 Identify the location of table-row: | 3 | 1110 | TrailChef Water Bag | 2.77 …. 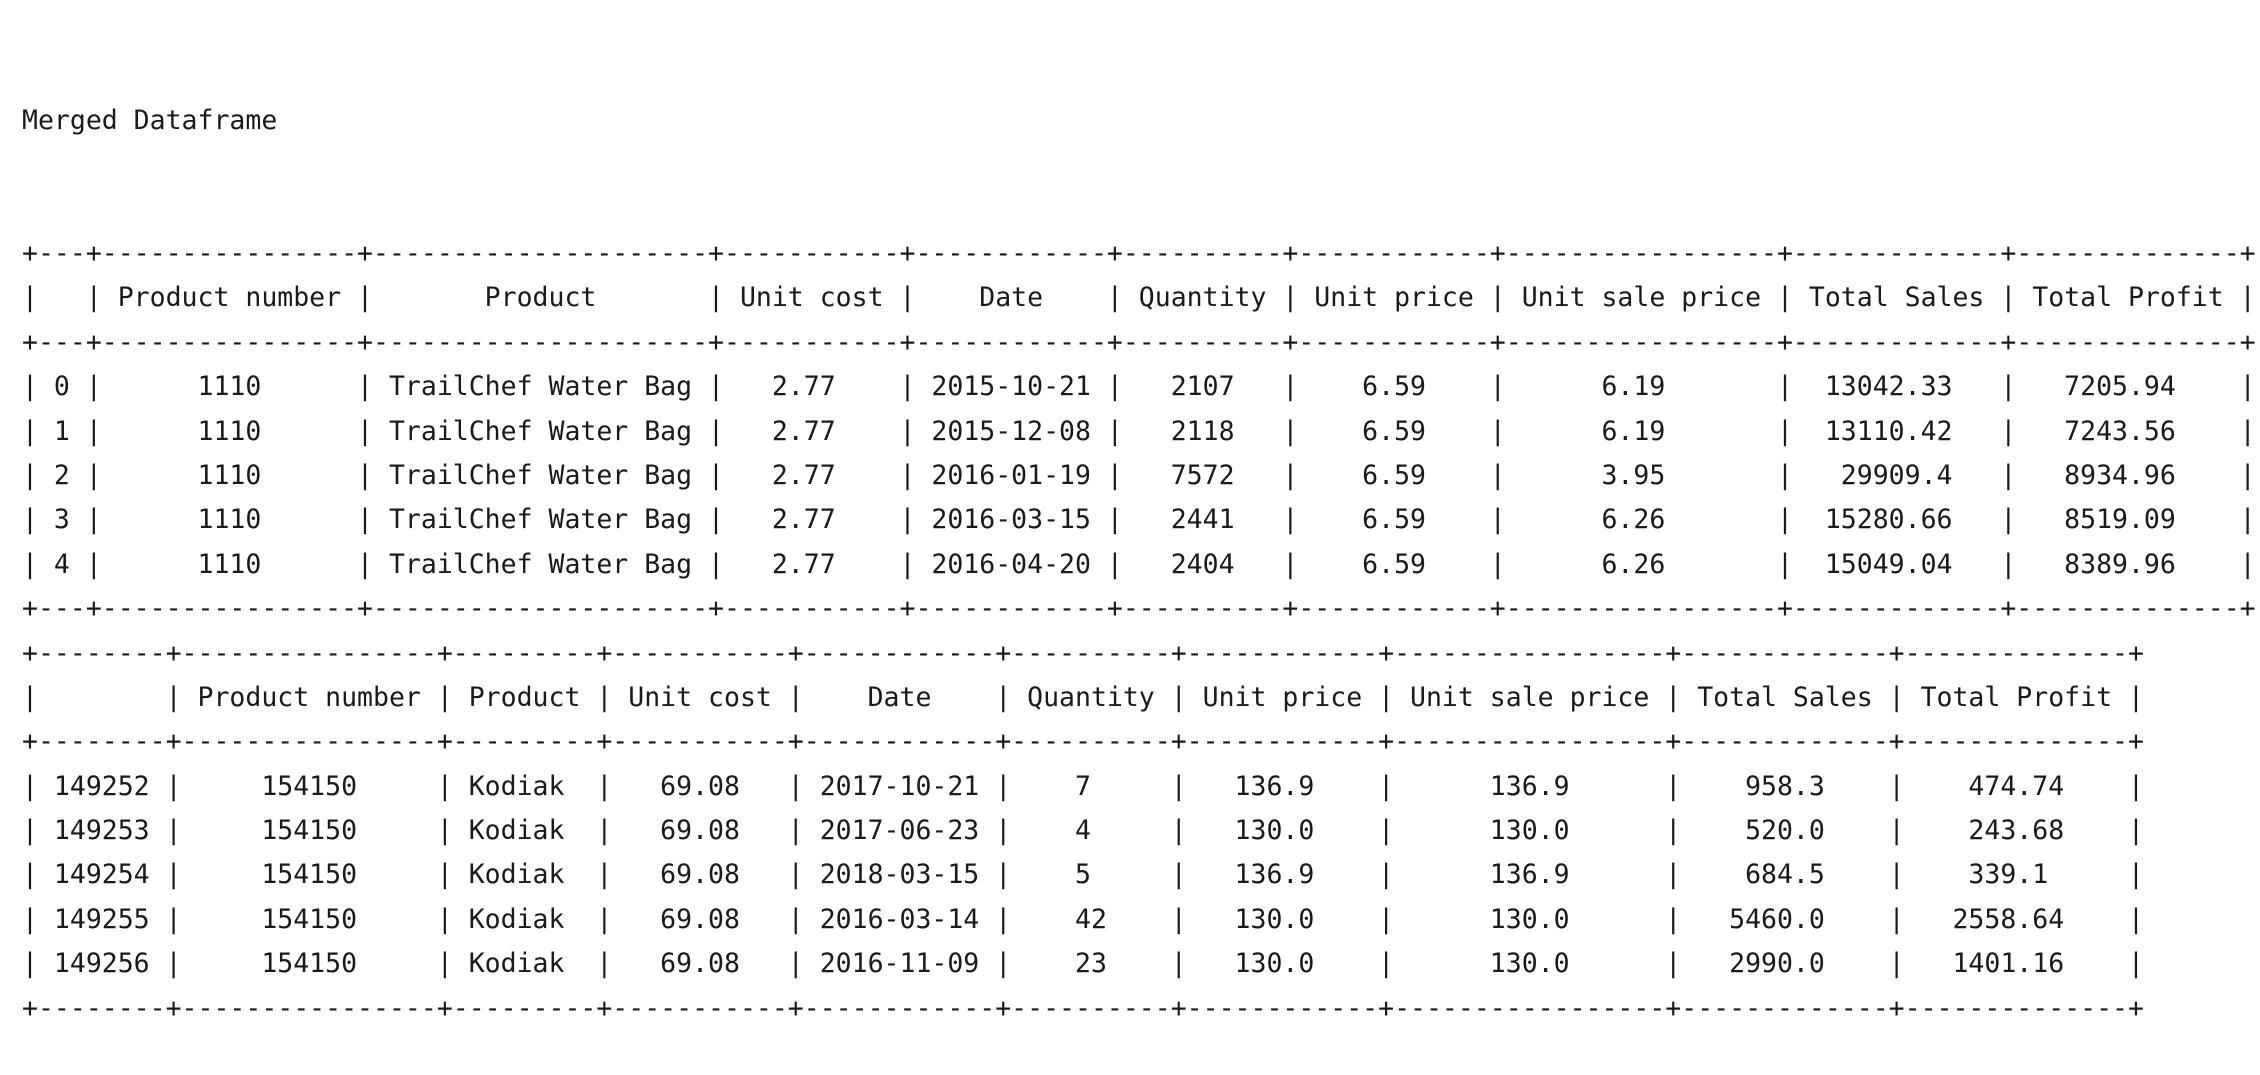
(1139, 520).